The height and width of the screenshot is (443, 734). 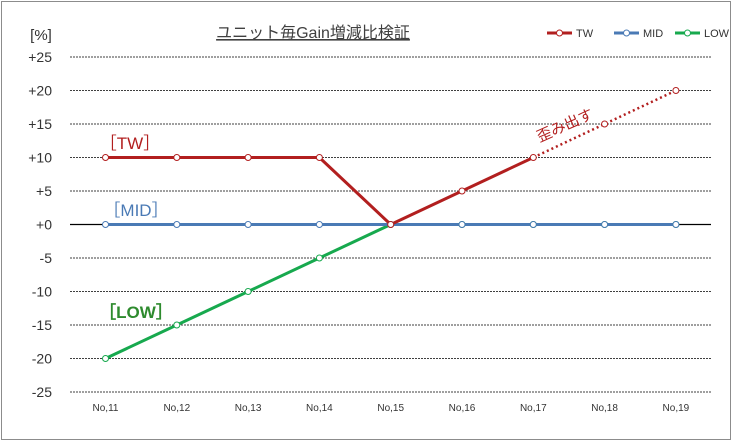 What do you see at coordinates (136, 312) in the screenshot?
I see `annotation-low: ［LOW］` at bounding box center [136, 312].